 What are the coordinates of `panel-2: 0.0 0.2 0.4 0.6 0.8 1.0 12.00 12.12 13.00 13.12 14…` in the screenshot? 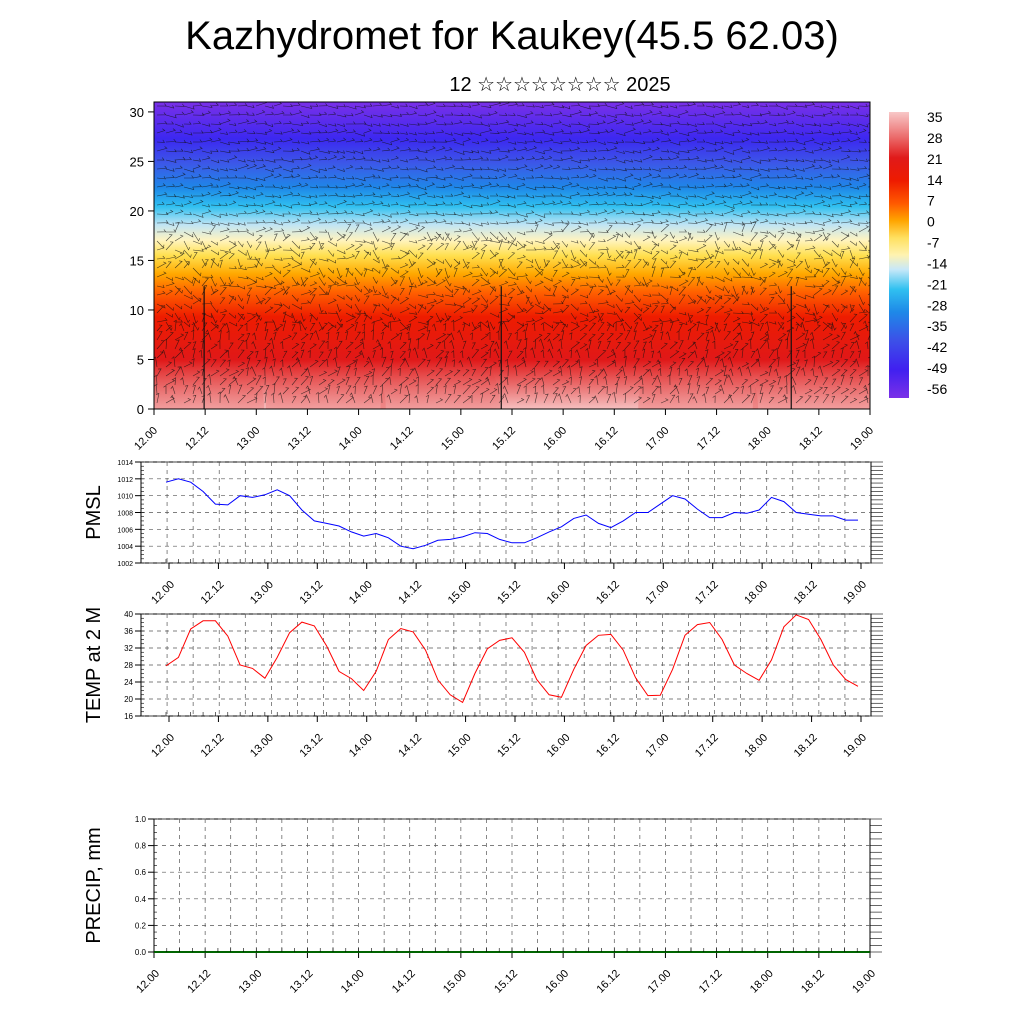 It's located at (482, 905).